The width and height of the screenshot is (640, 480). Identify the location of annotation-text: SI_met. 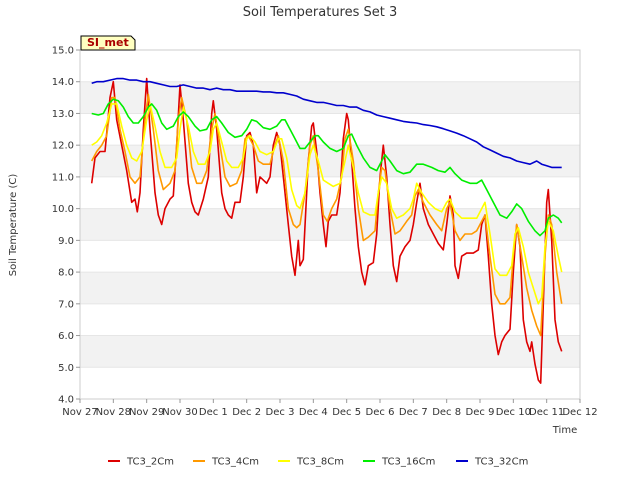
(108, 42).